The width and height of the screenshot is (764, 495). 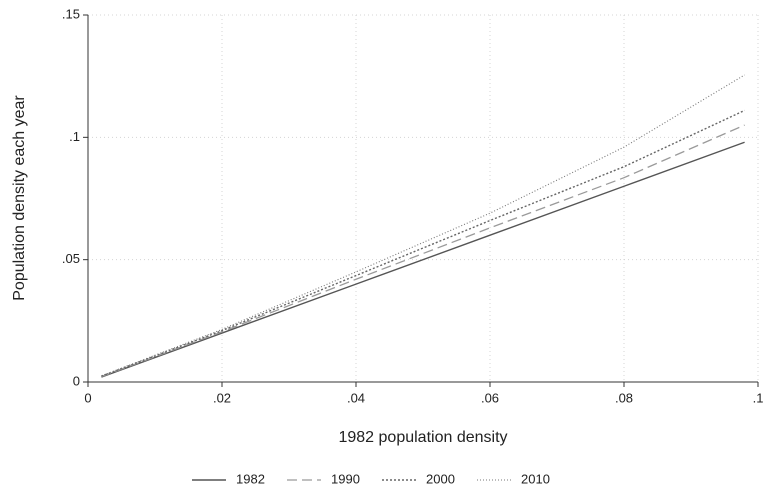 I want to click on x-tick-label: .06, so click(x=490, y=397).